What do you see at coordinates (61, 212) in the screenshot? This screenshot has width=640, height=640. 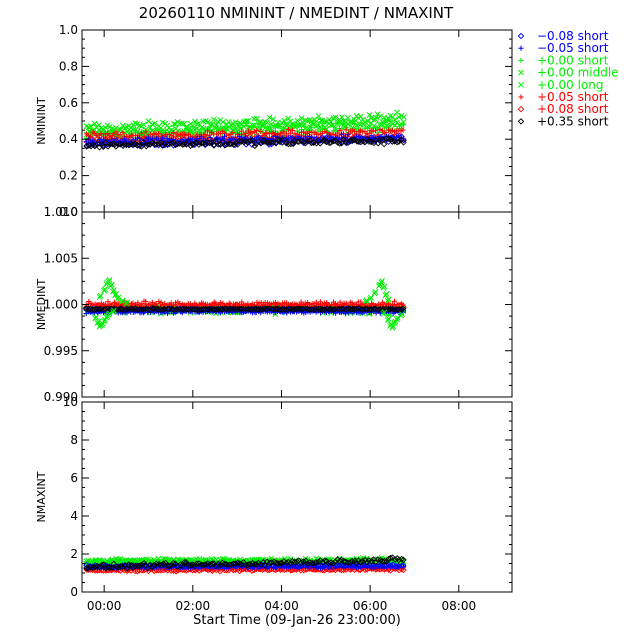 I see `y-tick-label: 1.010` at bounding box center [61, 212].